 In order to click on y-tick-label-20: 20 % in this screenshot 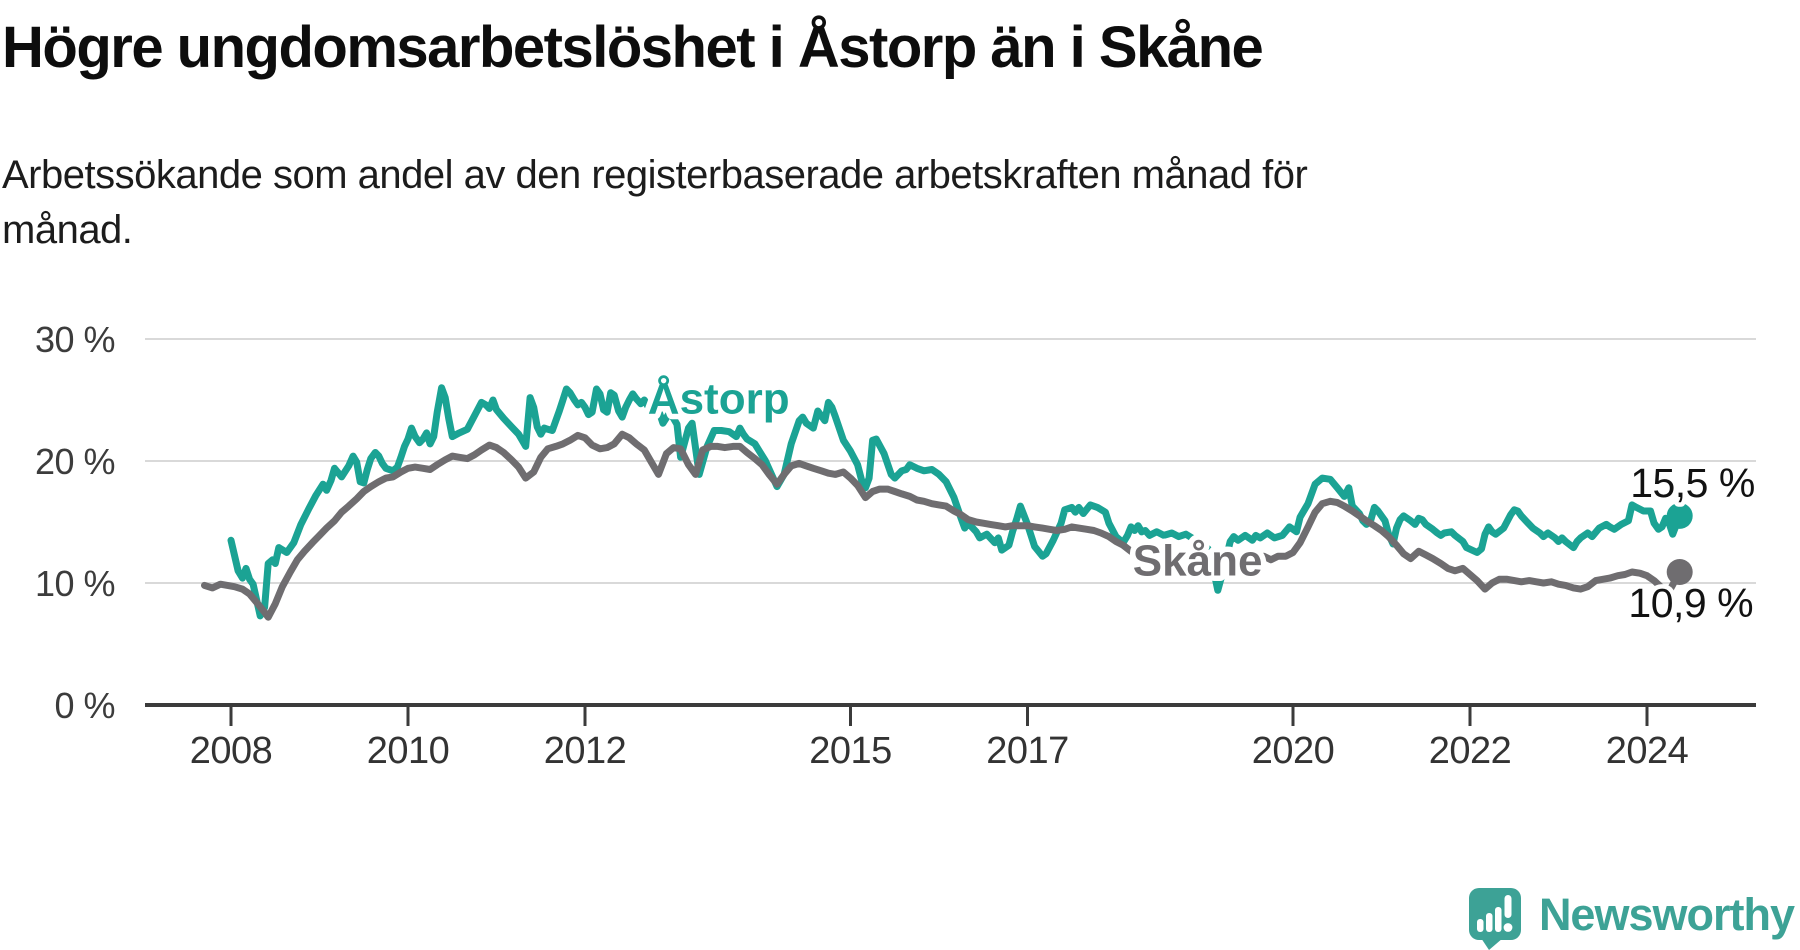, I will do `click(75, 461)`.